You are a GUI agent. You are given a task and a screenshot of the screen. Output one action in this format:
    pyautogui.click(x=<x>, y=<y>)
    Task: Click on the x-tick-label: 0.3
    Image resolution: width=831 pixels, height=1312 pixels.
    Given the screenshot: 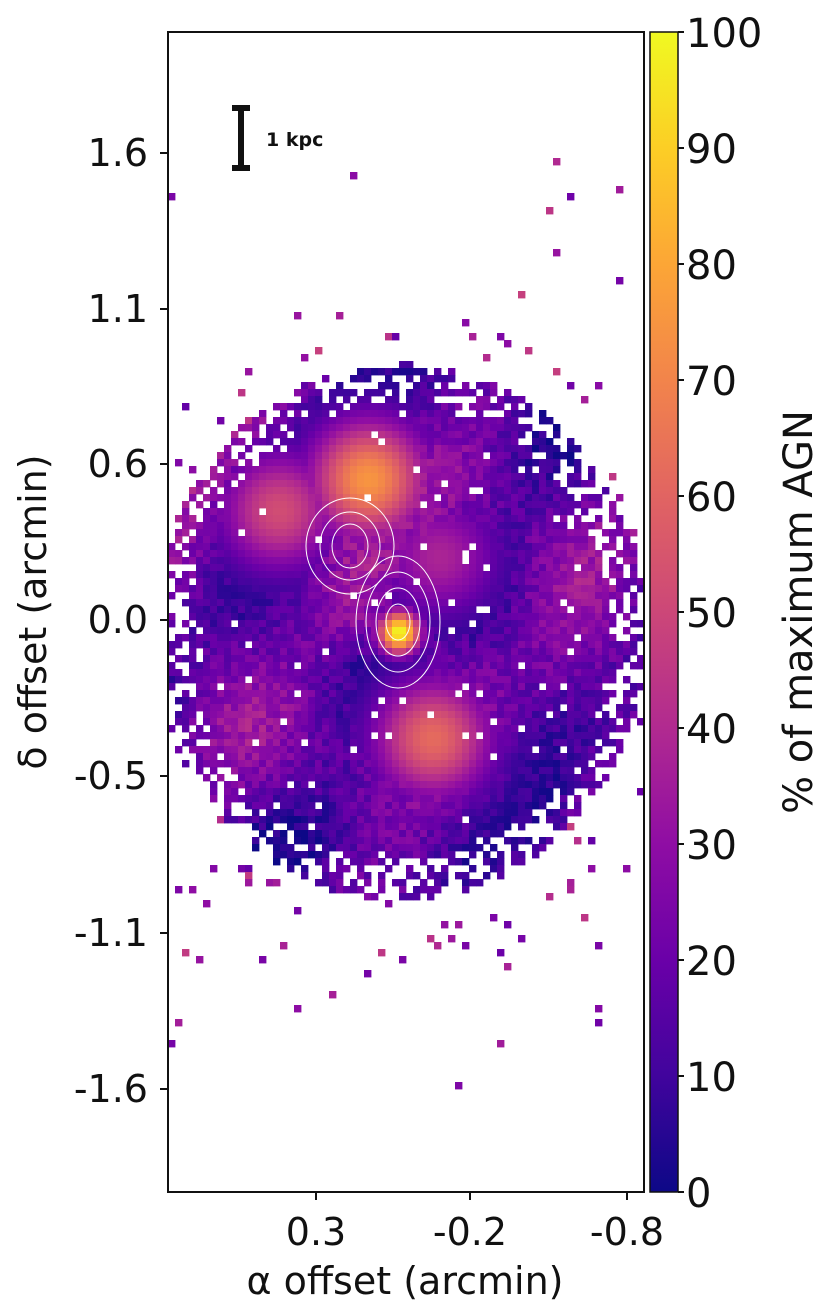 What is the action you would take?
    pyautogui.click(x=316, y=1232)
    